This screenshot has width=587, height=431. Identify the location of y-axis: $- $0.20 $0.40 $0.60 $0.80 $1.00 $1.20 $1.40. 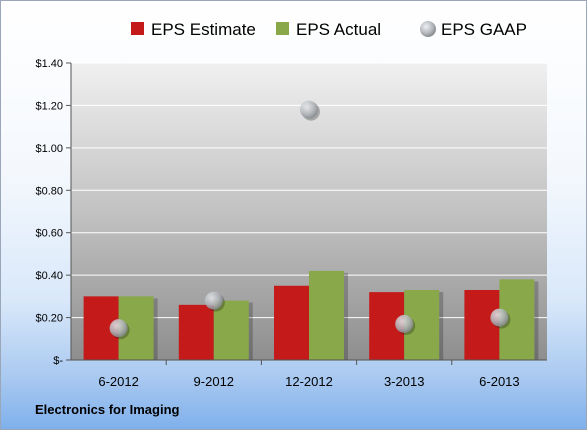
(53, 212).